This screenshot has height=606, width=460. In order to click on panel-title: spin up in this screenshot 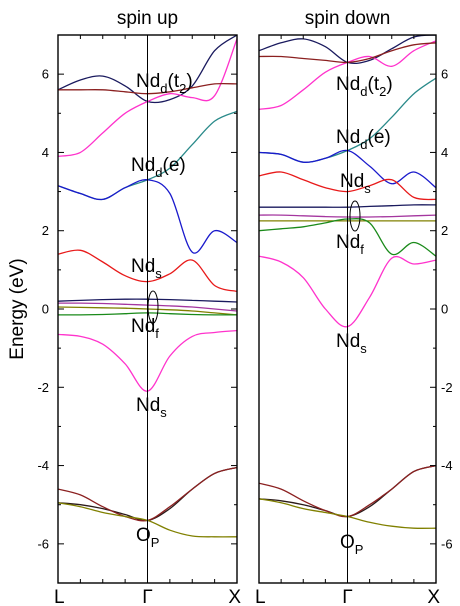, I will do `click(147, 18)`.